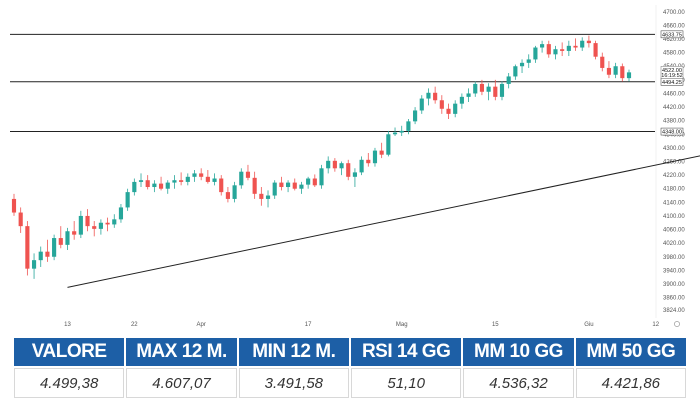  Describe the element at coordinates (671, 76) in the screenshot. I see `price-tag-time: 16:19:52` at that location.